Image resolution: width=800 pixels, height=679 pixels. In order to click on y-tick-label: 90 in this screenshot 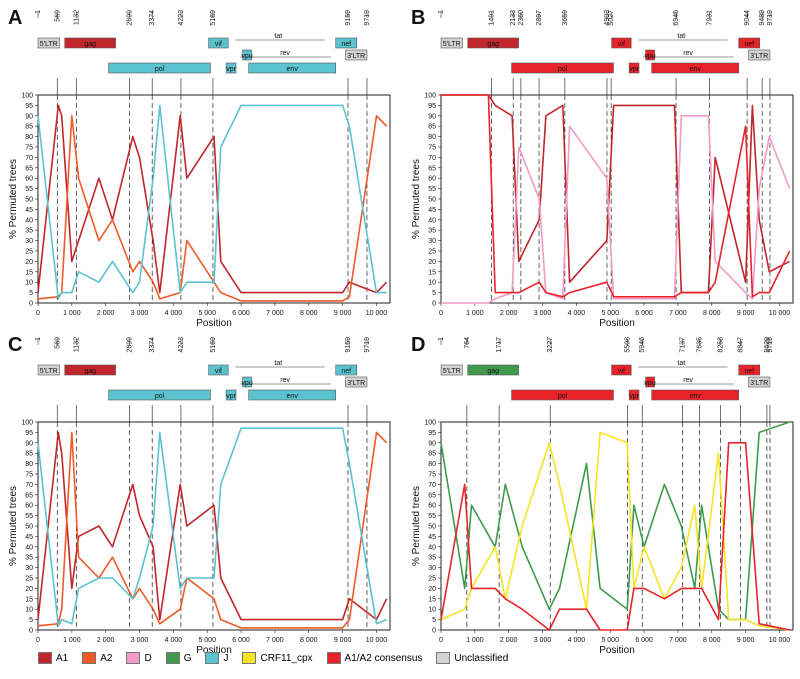, I will do `click(432, 443)`.